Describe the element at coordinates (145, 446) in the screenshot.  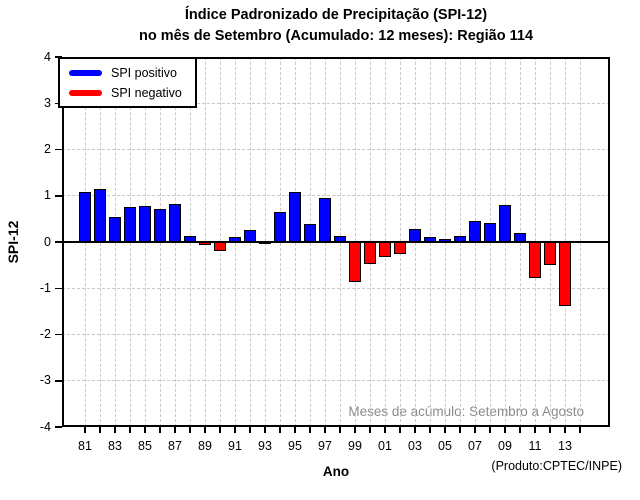
I see `x-tick-label: 85` at that location.